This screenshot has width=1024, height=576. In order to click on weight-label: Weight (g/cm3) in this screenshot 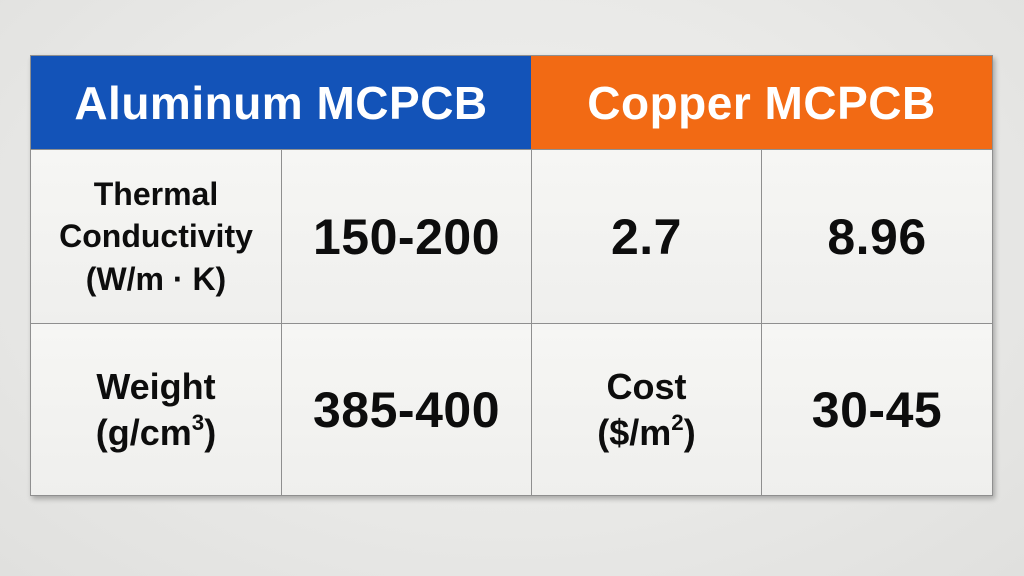, I will do `click(156, 409)`.